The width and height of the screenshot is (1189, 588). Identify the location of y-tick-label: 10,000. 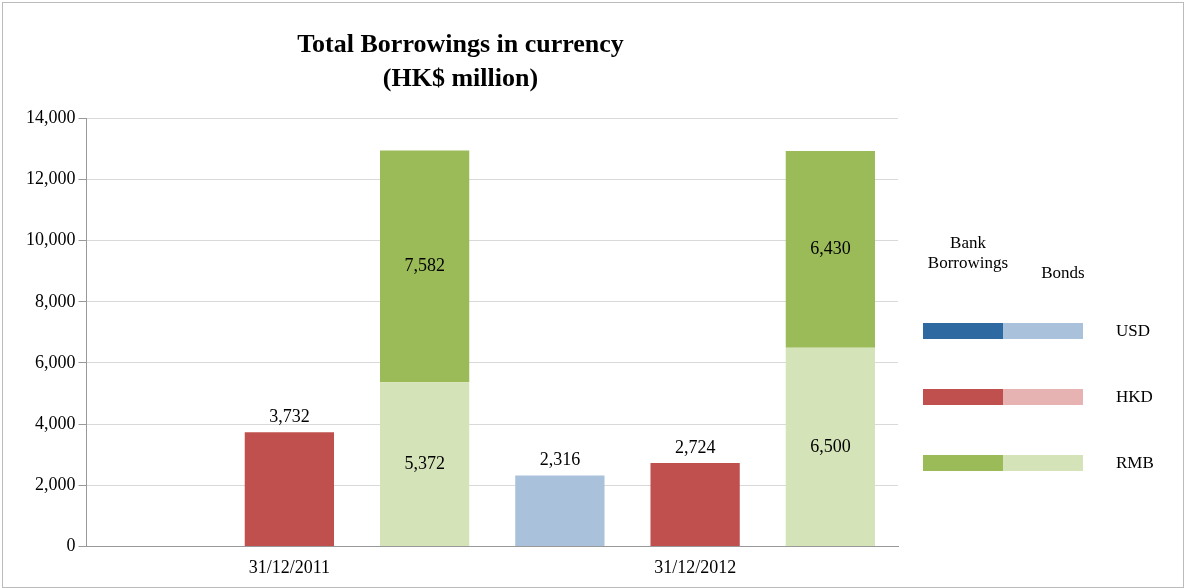
(51, 239).